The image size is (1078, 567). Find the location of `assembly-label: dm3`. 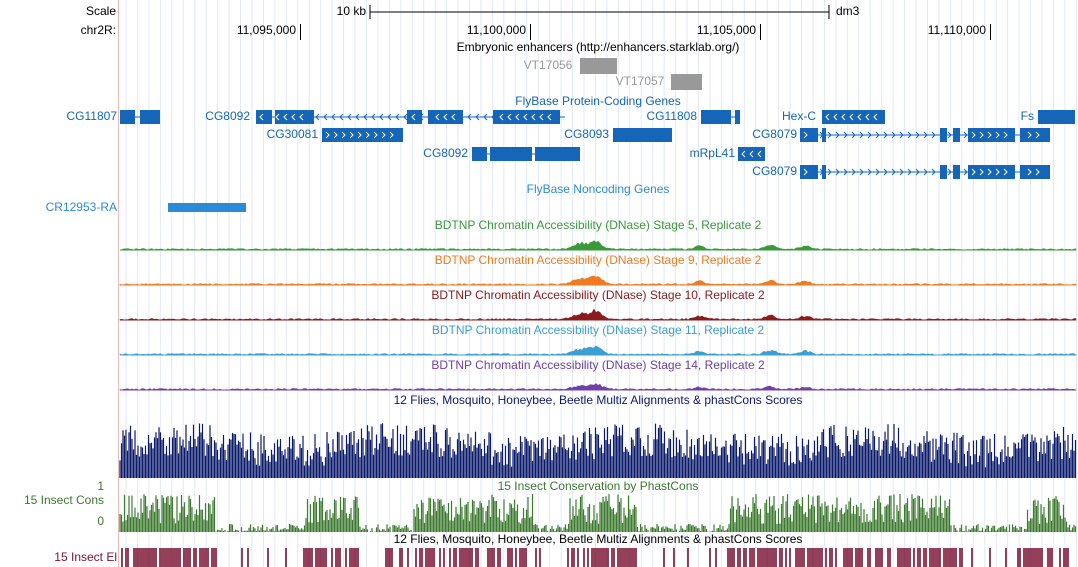

assembly-label: dm3 is located at coordinates (848, 11).